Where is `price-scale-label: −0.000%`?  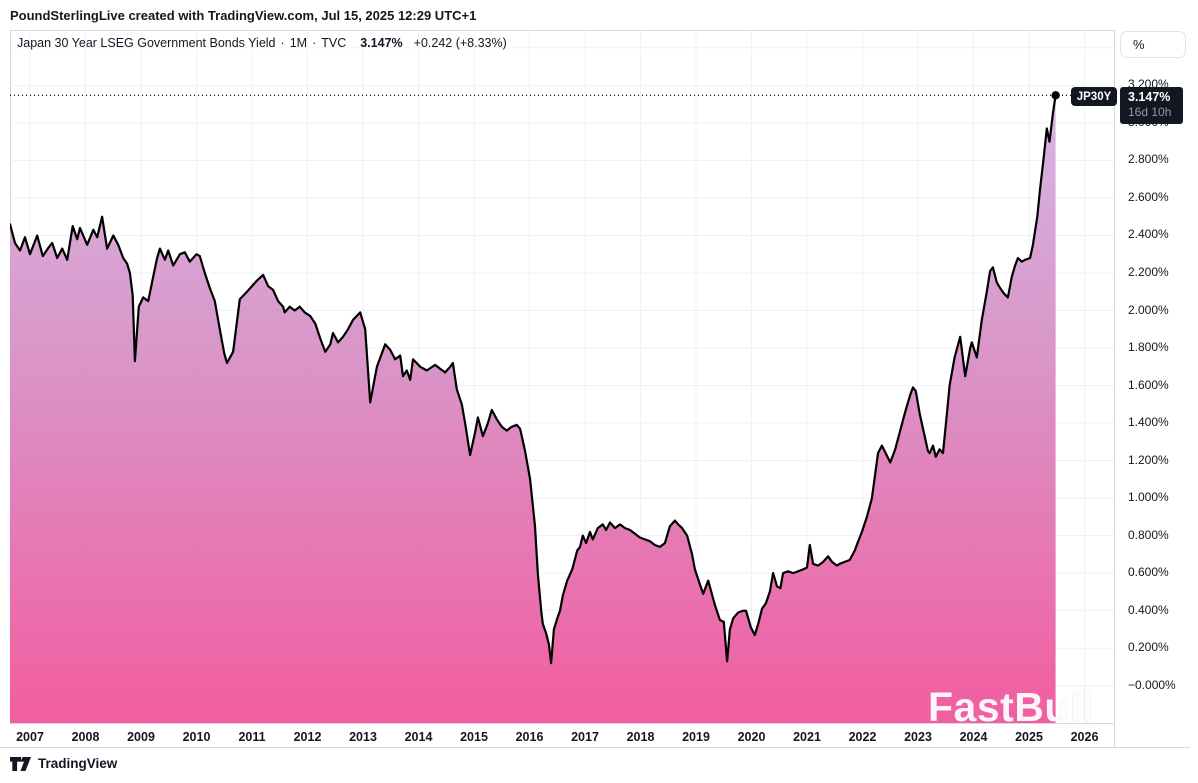
price-scale-label: −0.000% is located at coordinates (1152, 684).